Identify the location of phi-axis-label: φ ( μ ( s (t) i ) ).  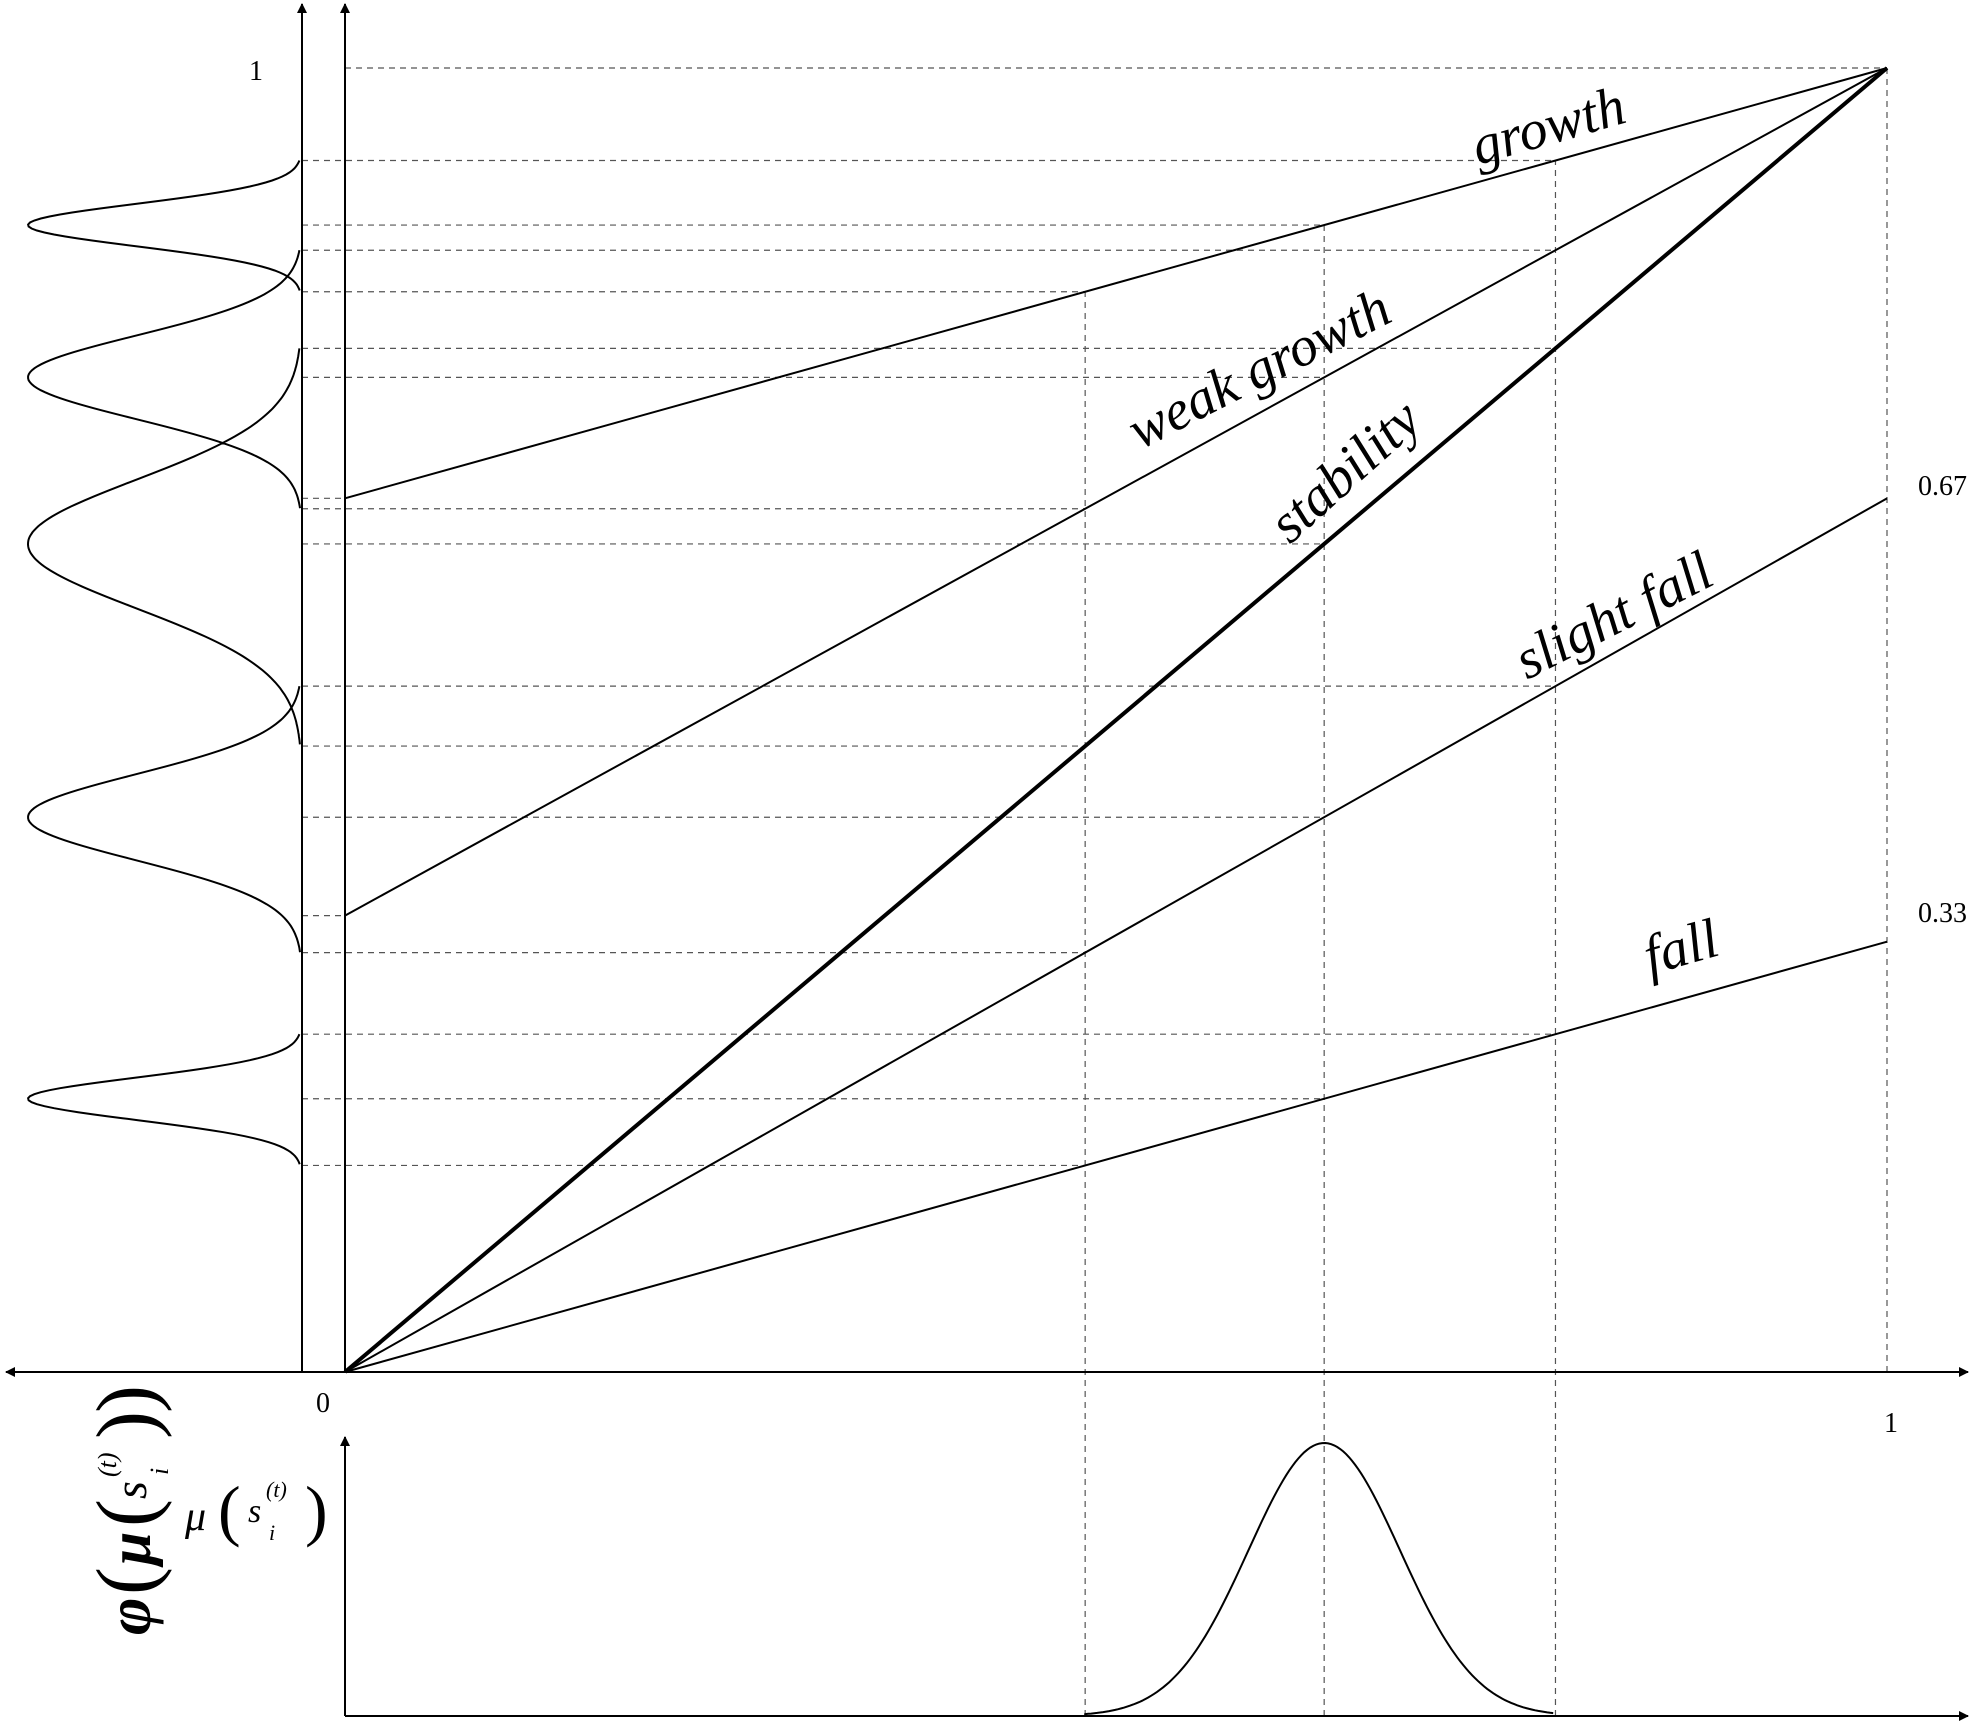
(127, 1510).